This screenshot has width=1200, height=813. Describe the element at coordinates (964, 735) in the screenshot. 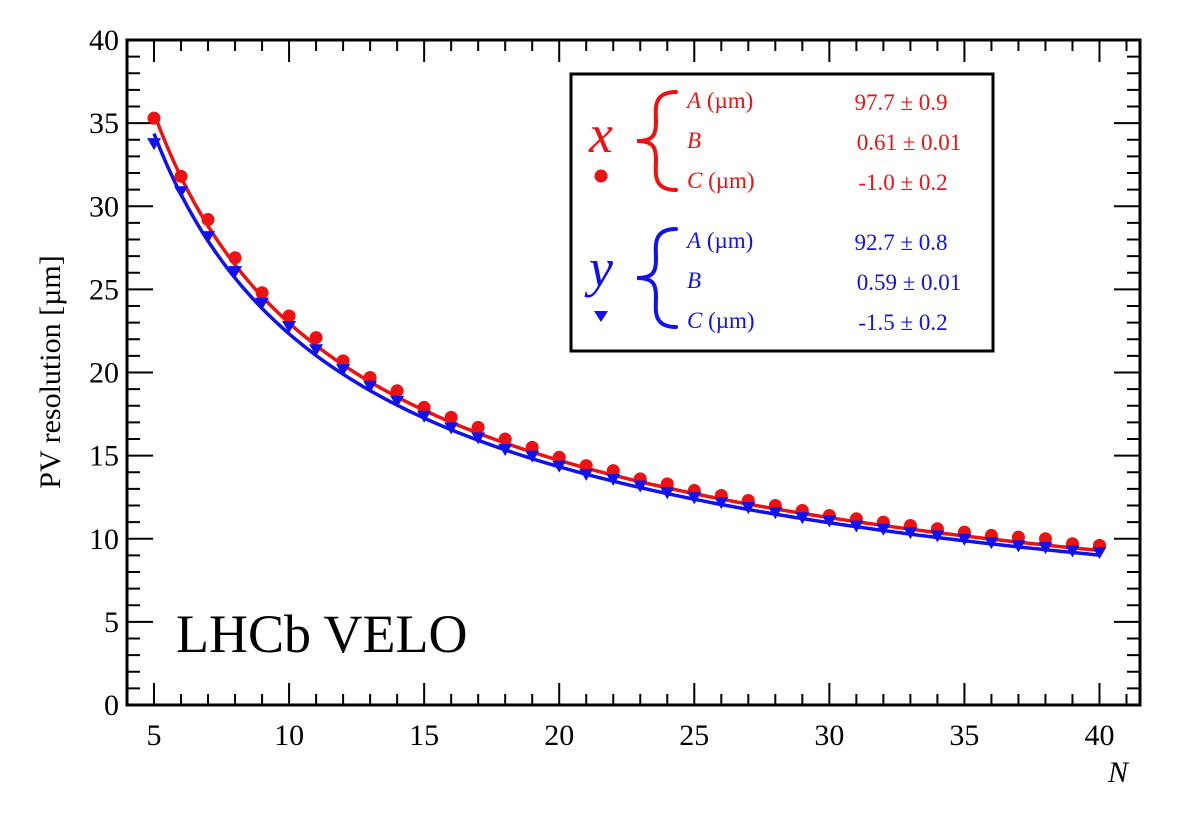

I see `x-tick-label: 35` at that location.